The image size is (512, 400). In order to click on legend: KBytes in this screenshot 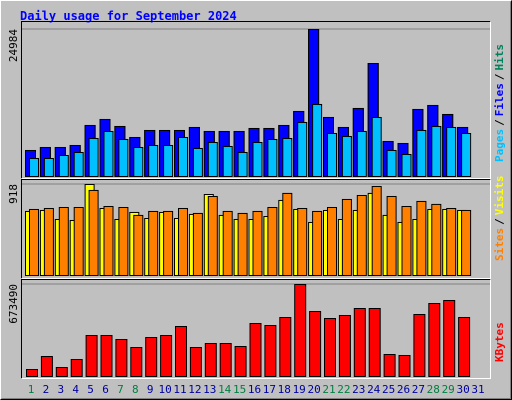, I will do `click(499, 342)`.